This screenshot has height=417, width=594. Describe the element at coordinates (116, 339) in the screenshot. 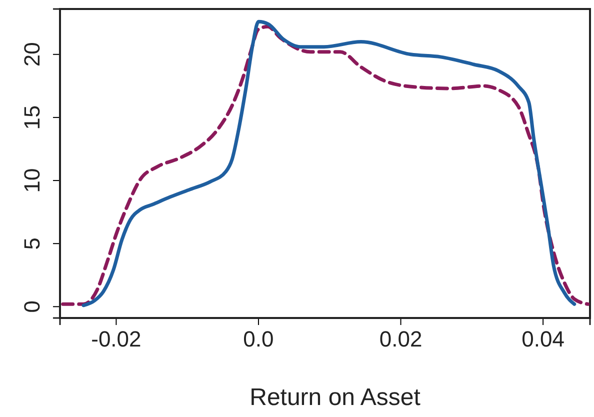

I see `x-tick-label: -0.02` at that location.